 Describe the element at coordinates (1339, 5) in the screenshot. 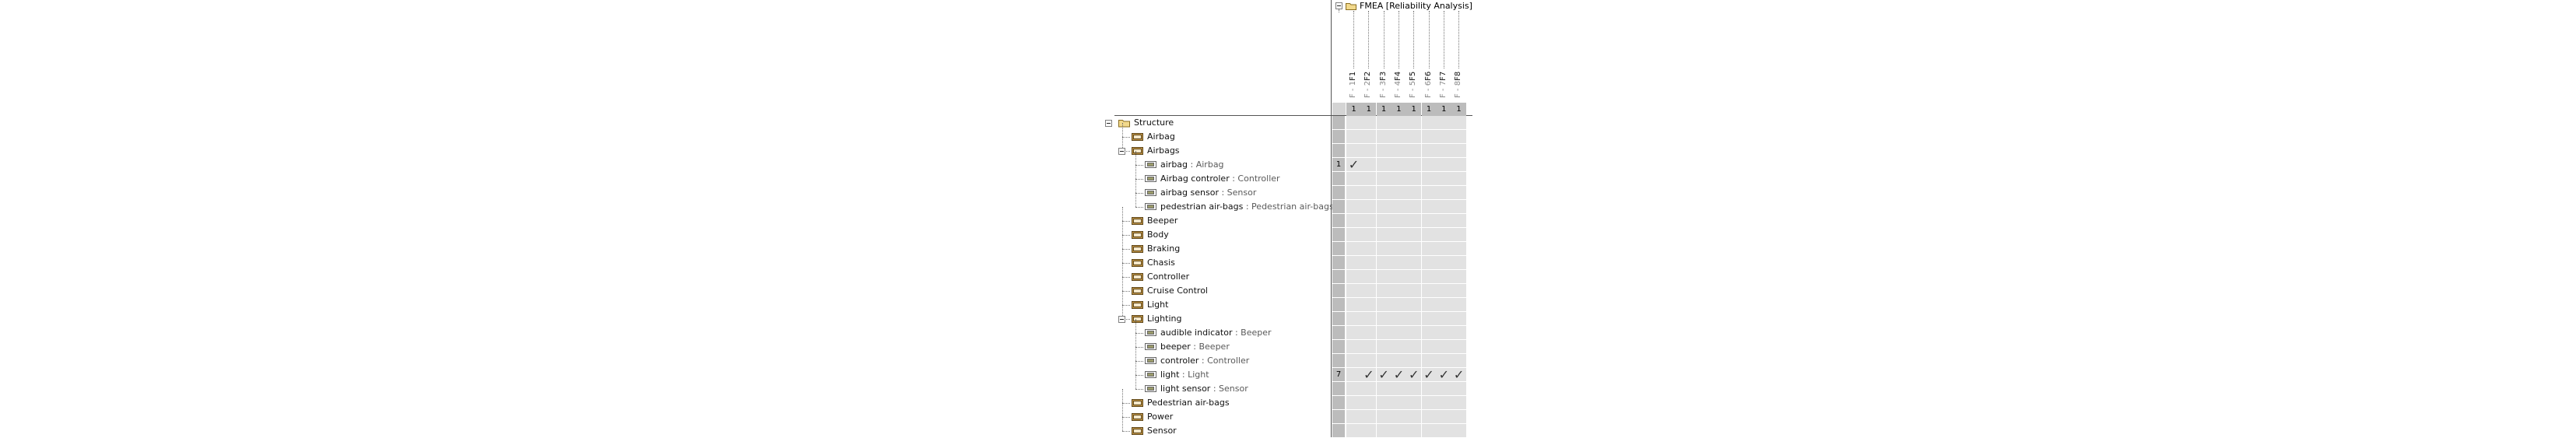

I see `column-group-collapse-toggle` at that location.